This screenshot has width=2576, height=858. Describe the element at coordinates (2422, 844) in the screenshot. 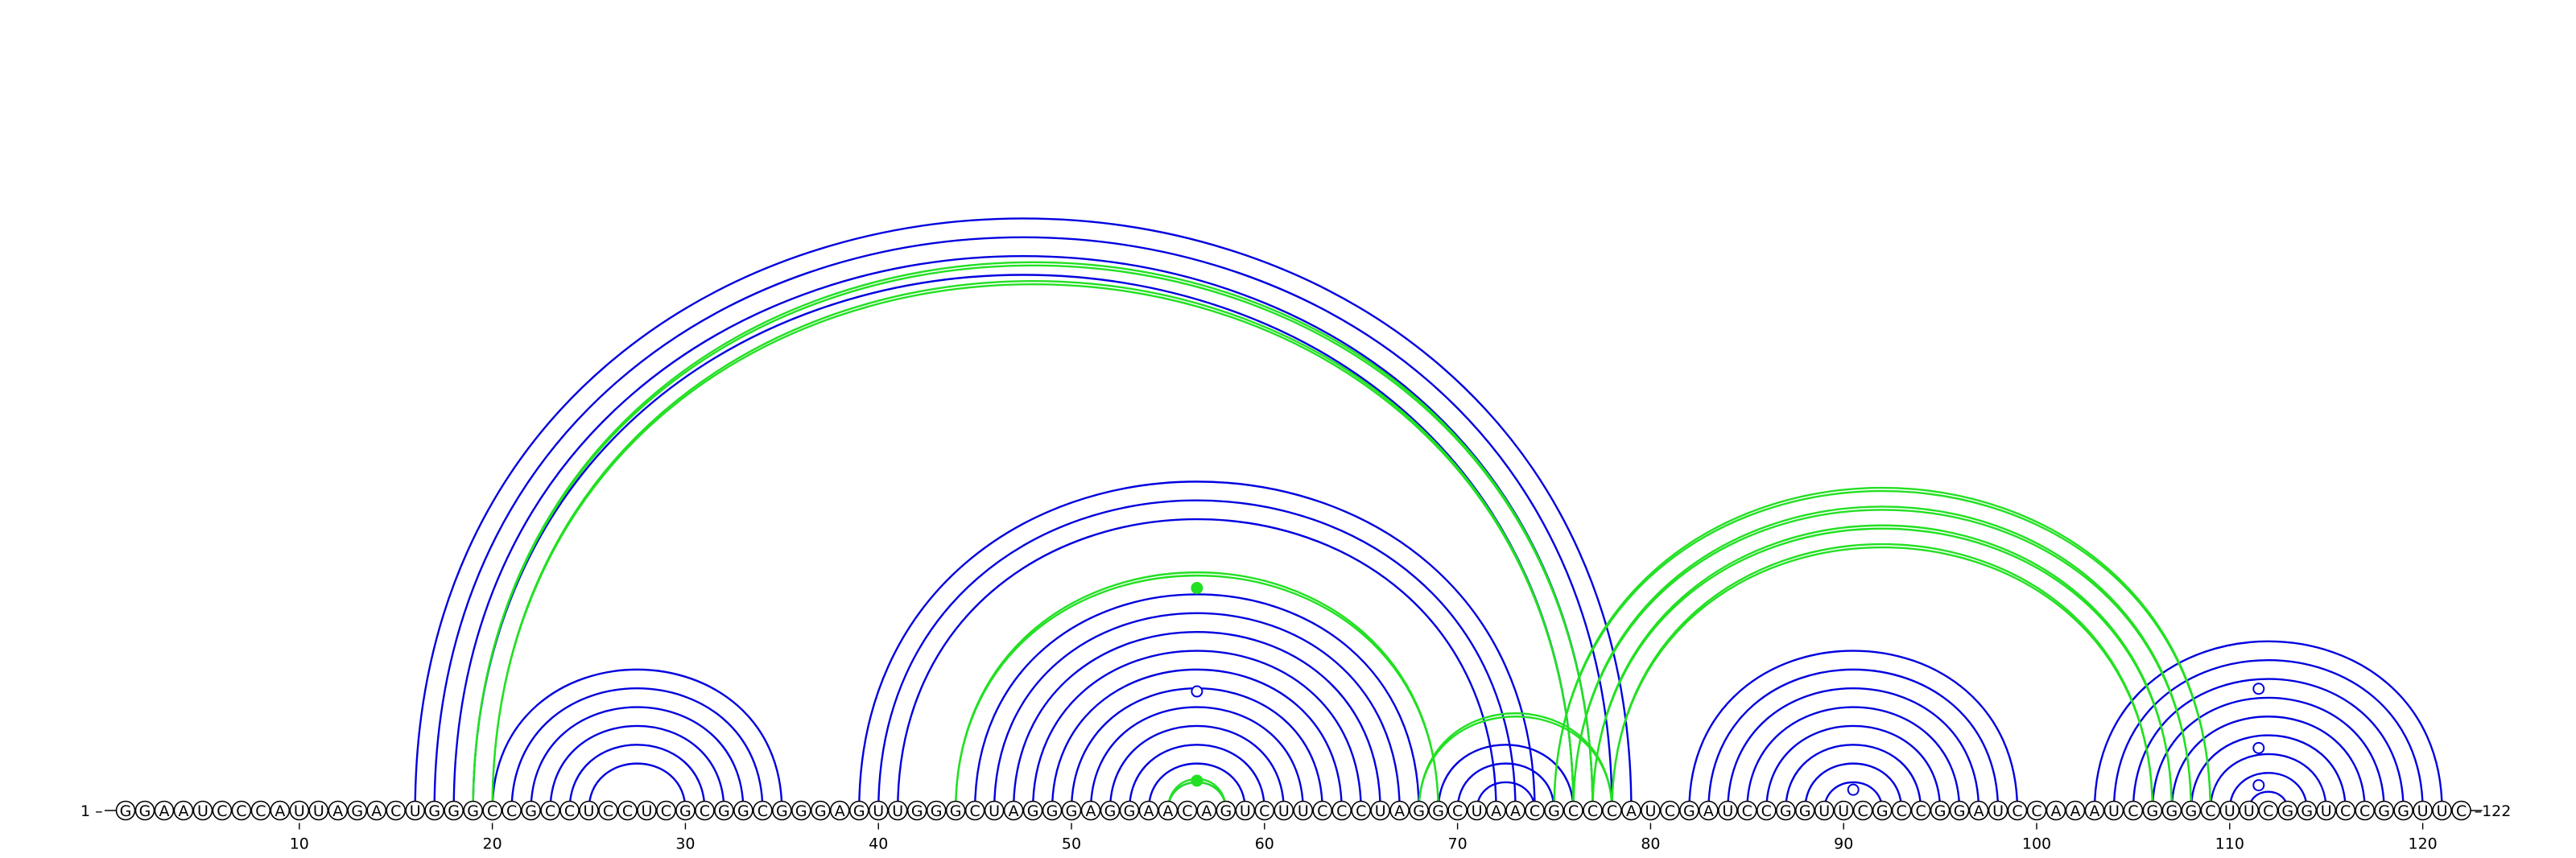

I see `tick-120-label: 120` at that location.